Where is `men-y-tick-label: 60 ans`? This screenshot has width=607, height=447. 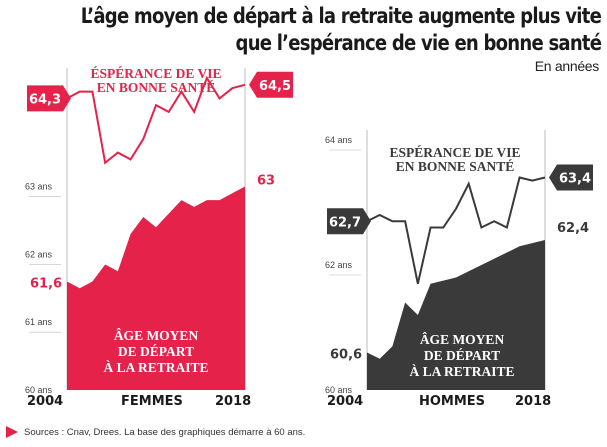 men-y-tick-label: 60 ans is located at coordinates (339, 390).